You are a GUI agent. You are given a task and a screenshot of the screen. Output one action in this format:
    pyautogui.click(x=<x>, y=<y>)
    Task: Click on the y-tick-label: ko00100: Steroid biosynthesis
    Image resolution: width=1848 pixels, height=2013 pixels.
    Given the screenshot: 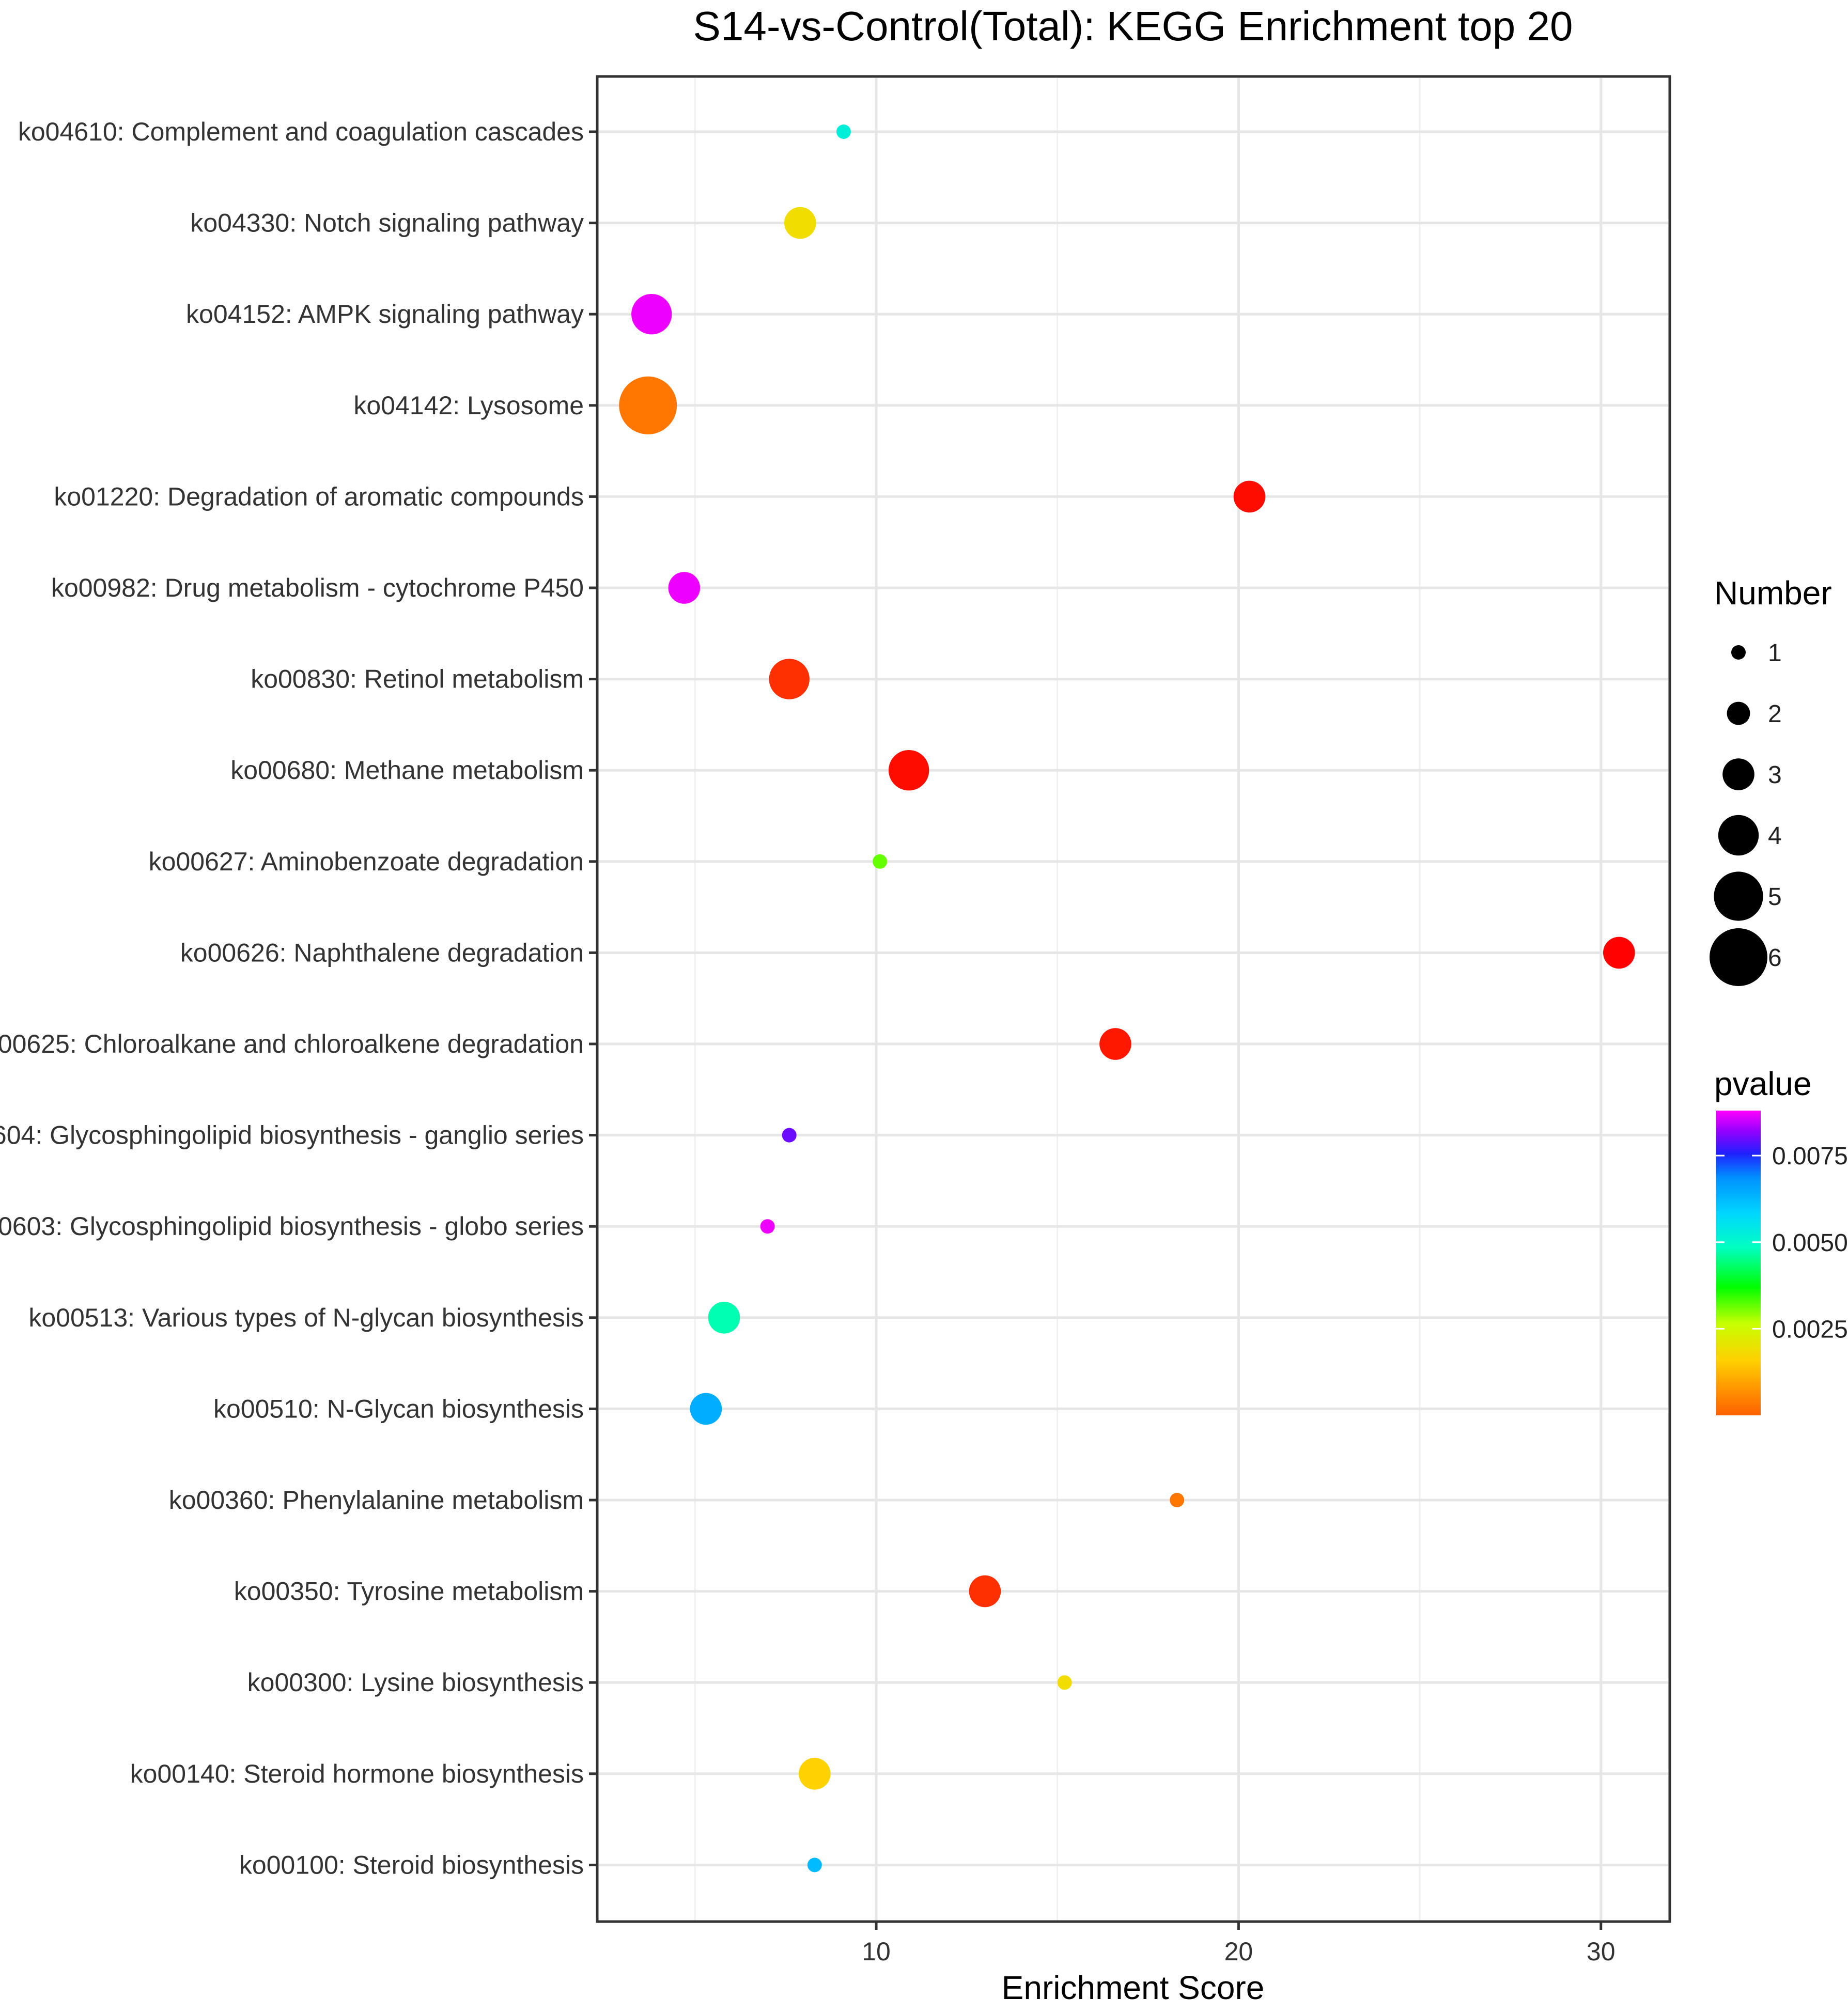 What is the action you would take?
    pyautogui.click(x=411, y=1864)
    